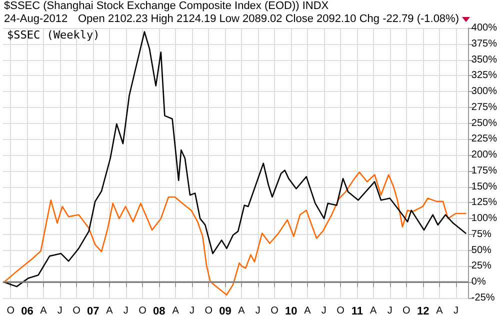 This screenshot has width=500, height=320. I want to click on y-tick-label: 375%, so click(484, 44).